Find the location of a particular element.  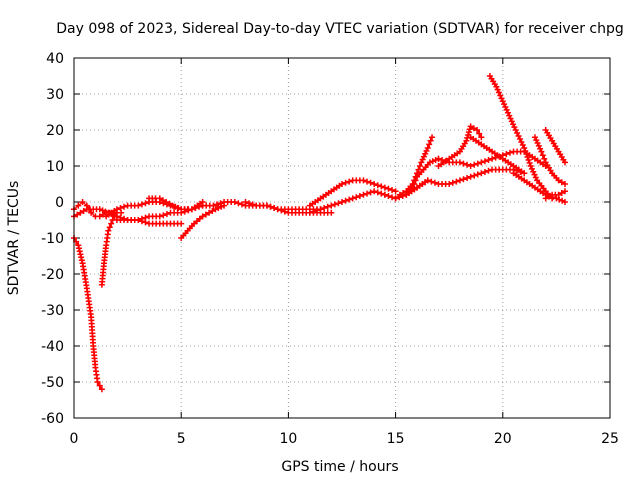

x-tick-label: 10 is located at coordinates (288, 439).